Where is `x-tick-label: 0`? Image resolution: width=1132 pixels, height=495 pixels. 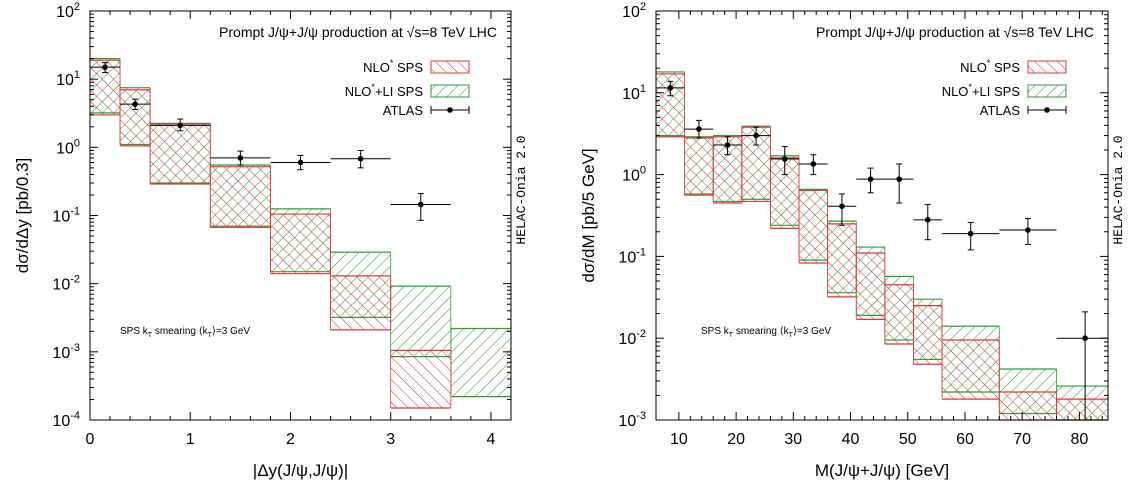
x-tick-label: 0 is located at coordinates (90, 439).